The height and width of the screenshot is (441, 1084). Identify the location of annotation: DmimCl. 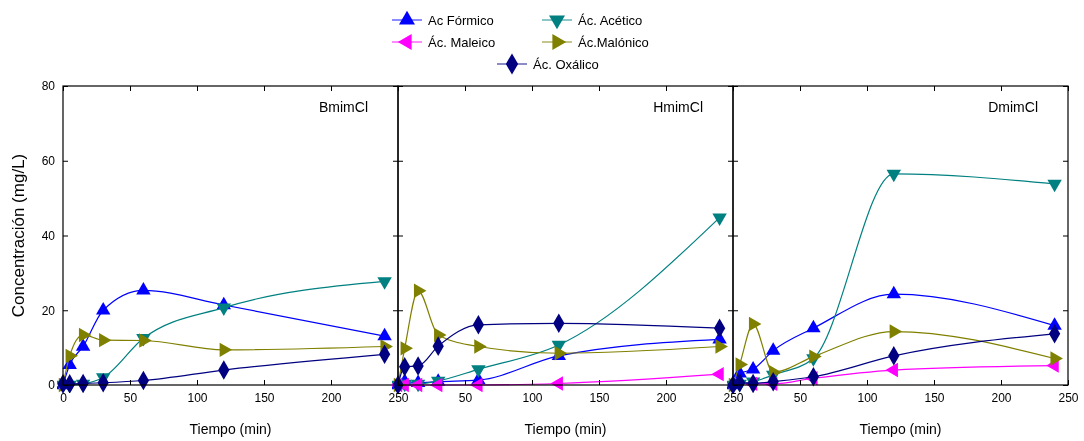
(1013, 107).